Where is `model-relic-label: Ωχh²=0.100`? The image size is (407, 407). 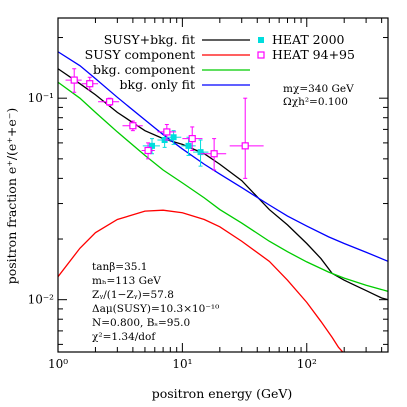 model-relic-label: Ωχh²=0.100 is located at coordinates (315, 102).